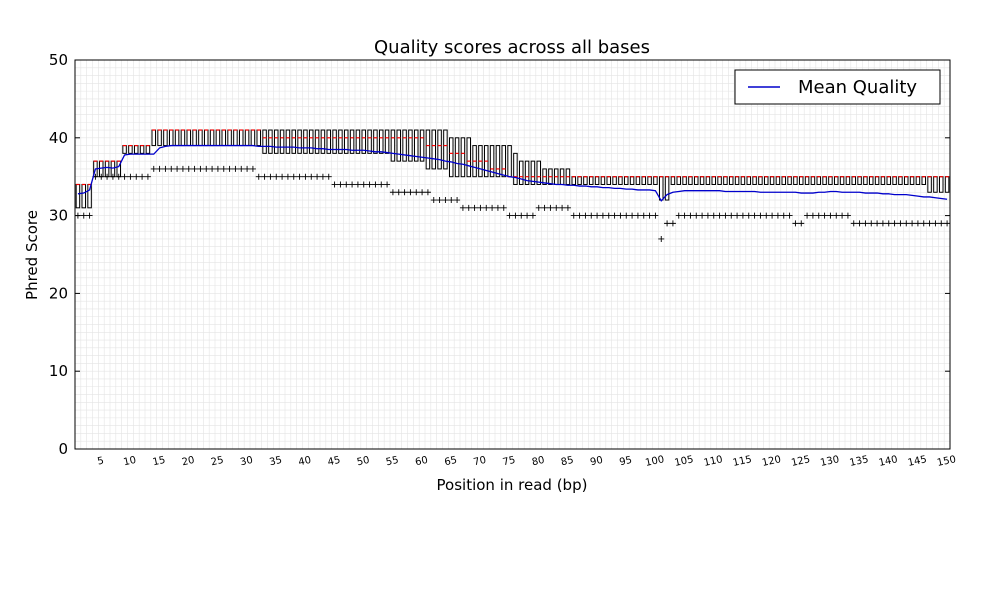  I want to click on x-tick-label: 105, so click(684, 461).